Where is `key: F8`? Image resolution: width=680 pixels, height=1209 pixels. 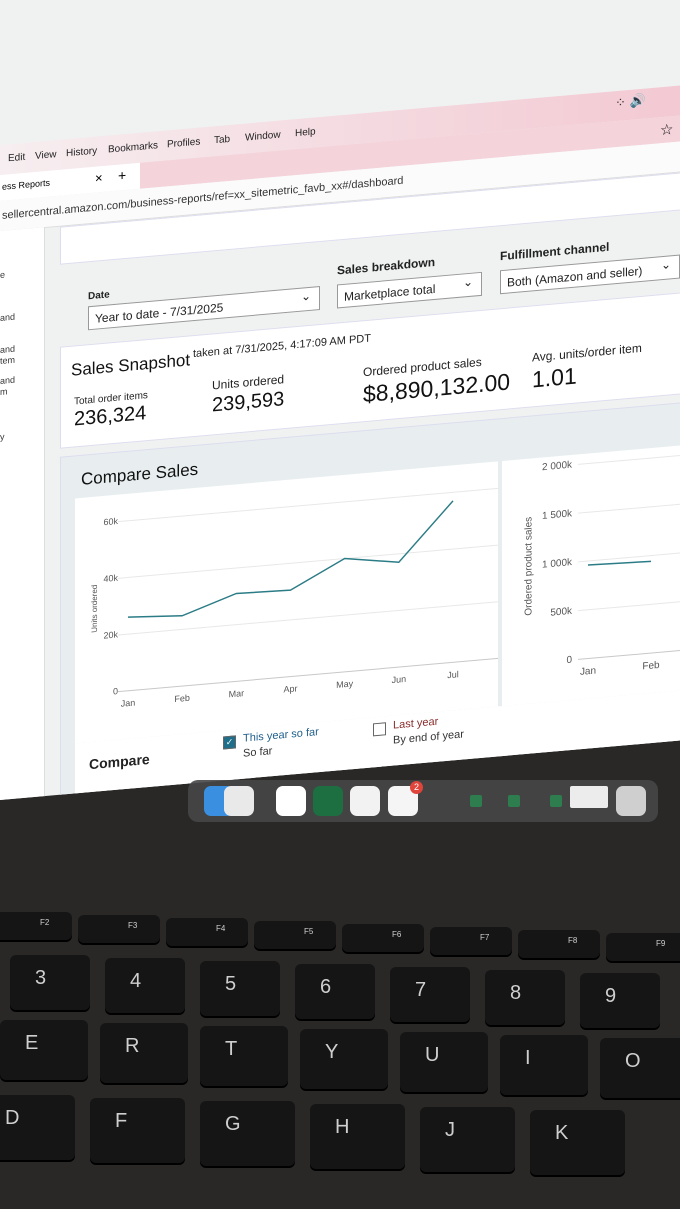 key: F8 is located at coordinates (559, 944).